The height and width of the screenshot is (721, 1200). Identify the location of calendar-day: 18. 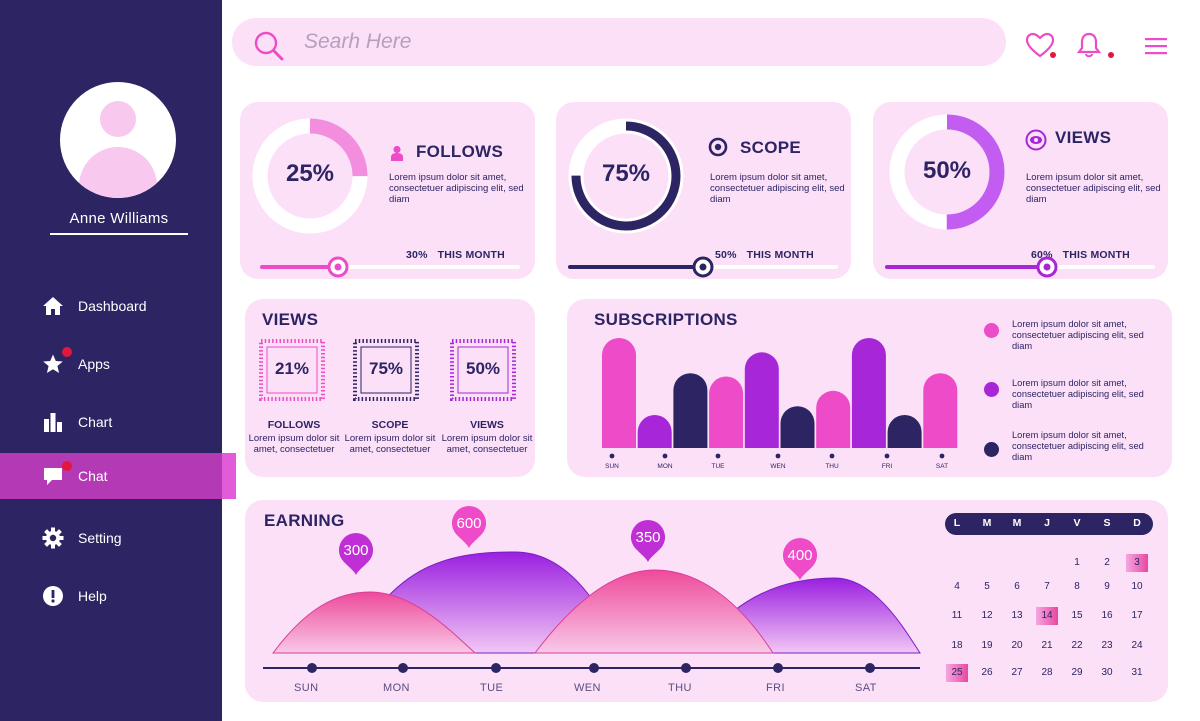
(957, 645).